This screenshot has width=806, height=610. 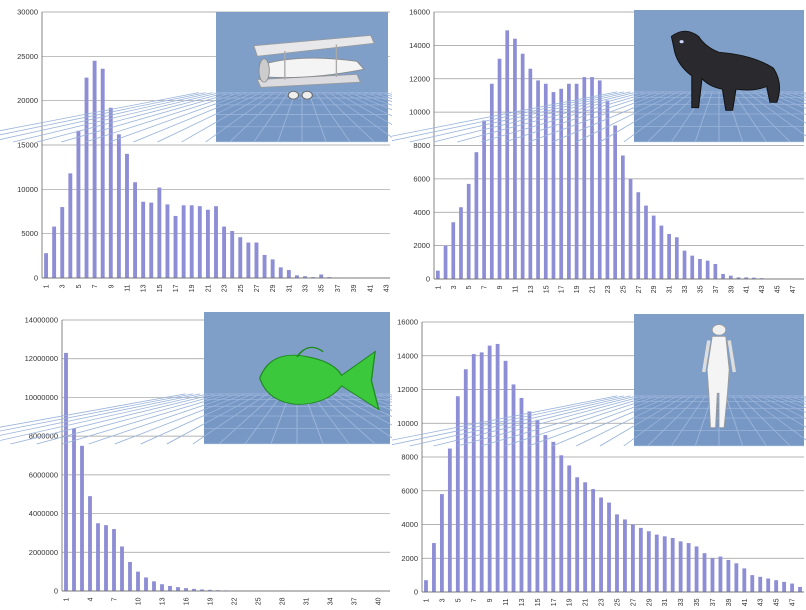 What do you see at coordinates (522, 602) in the screenshot?
I see `x-tick-label: 13` at bounding box center [522, 602].